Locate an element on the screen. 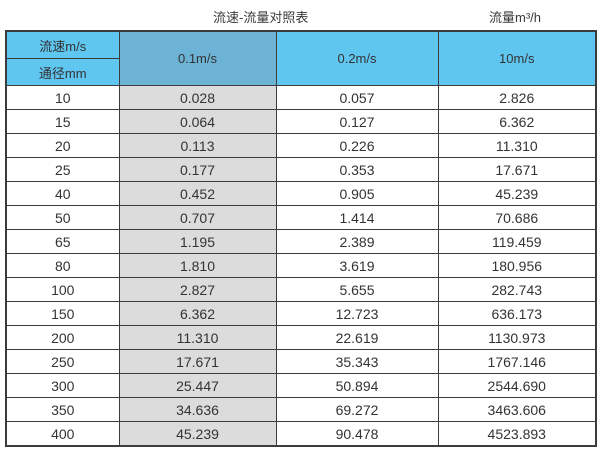 The image size is (600, 466). flow-value-0-1ms: 0.028 is located at coordinates (197, 97).